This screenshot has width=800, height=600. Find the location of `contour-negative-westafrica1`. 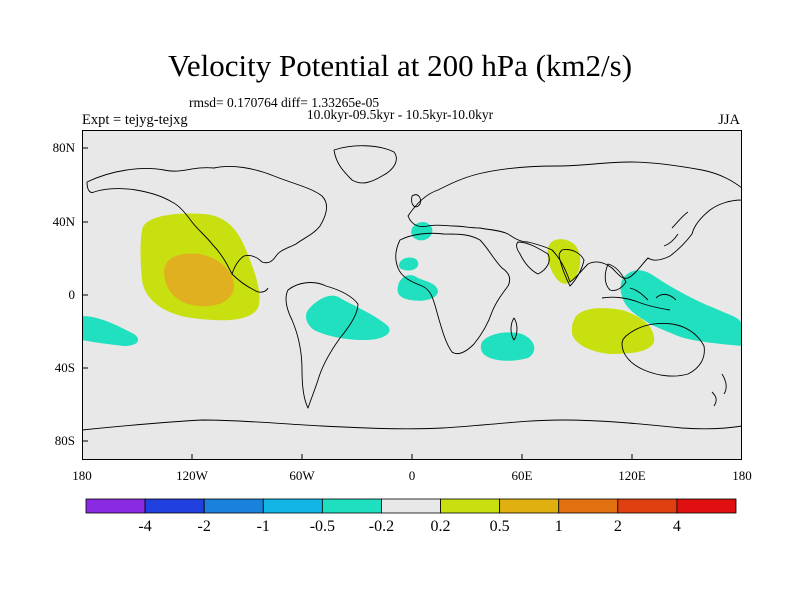

contour-negative-westafrica1 is located at coordinates (408, 264).